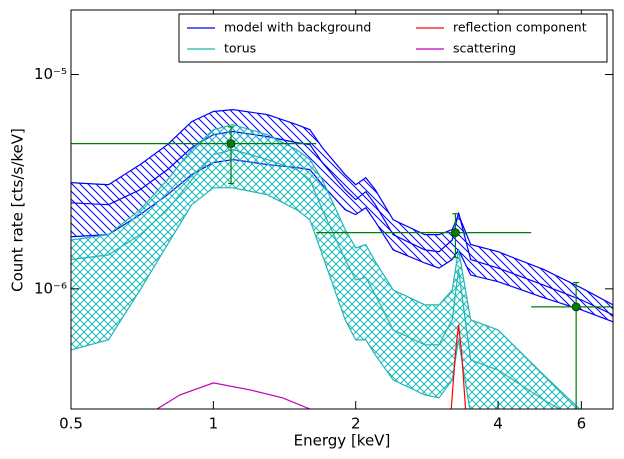  What do you see at coordinates (240, 48) in the screenshot?
I see `legend-label: torus` at bounding box center [240, 48].